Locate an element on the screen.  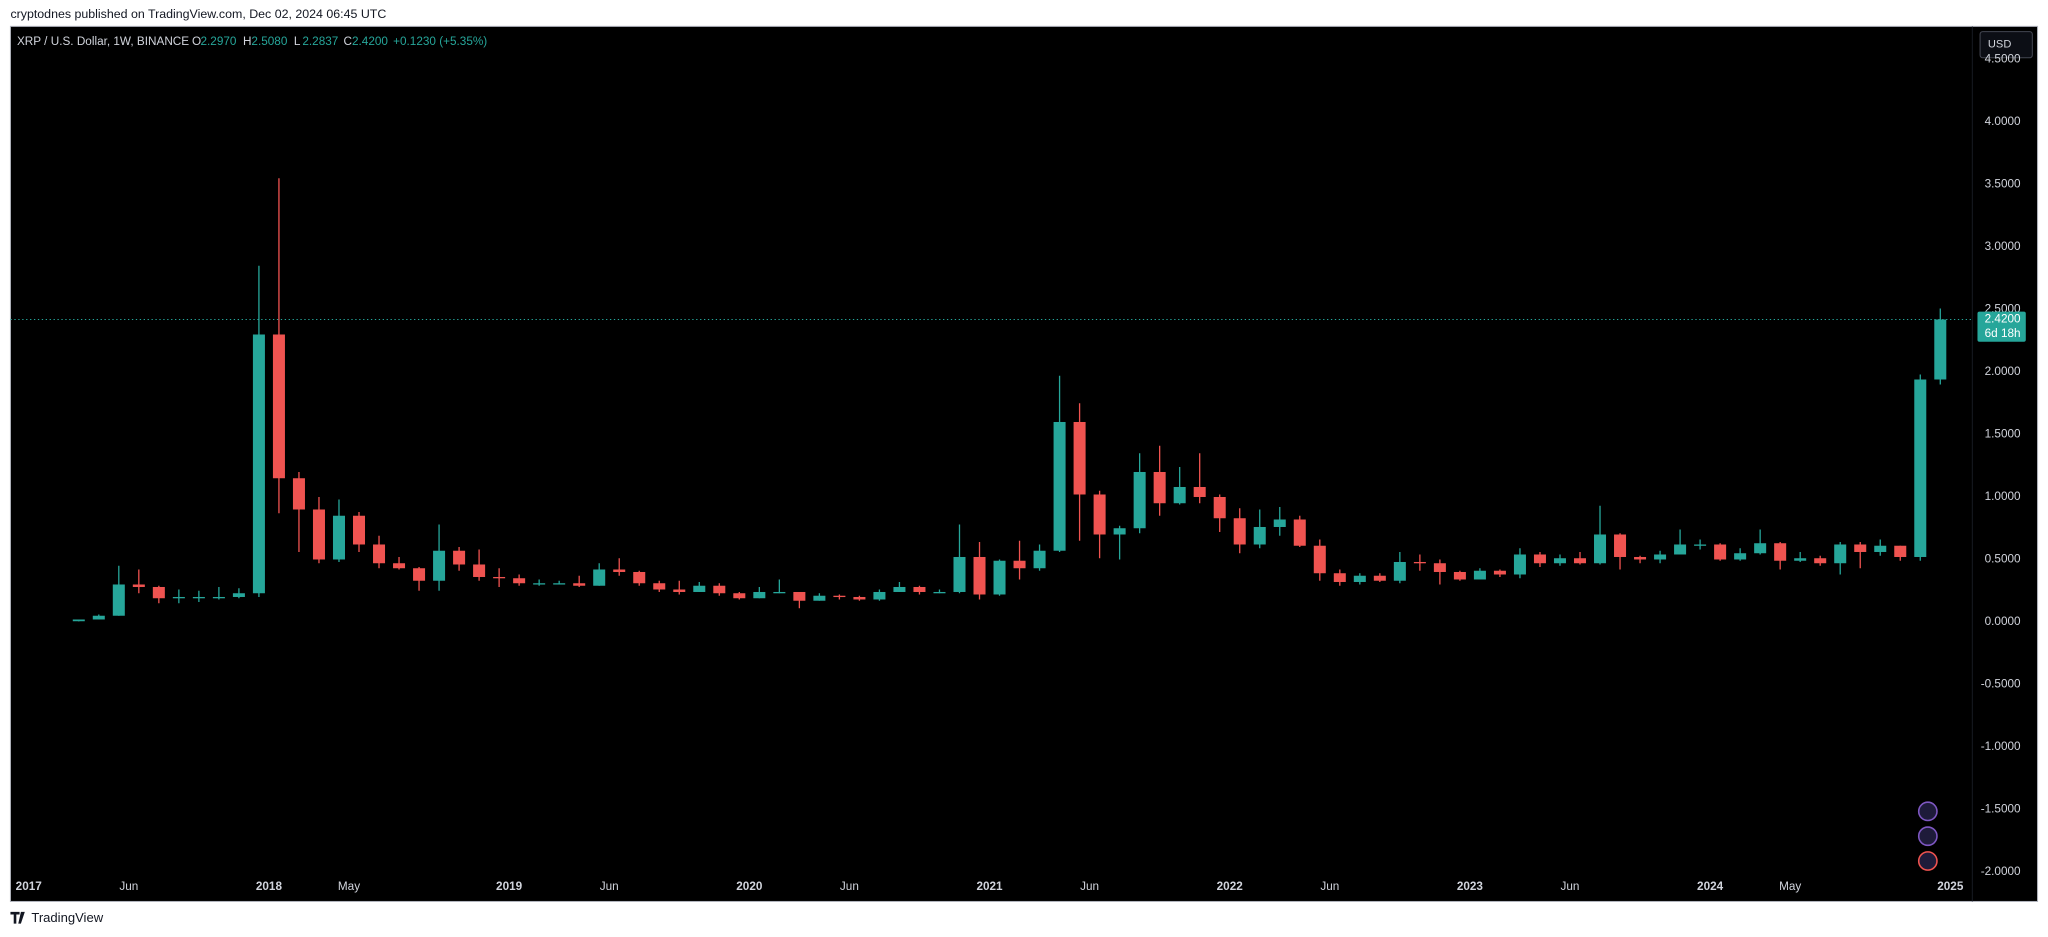
x-tick-label: 2018 is located at coordinates (269, 886).